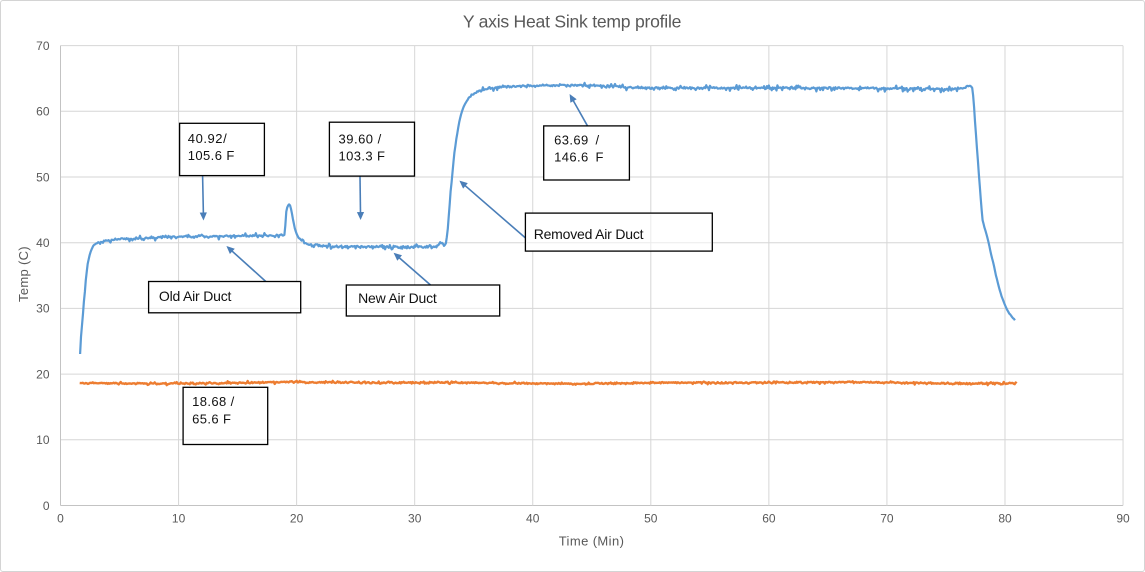 This screenshot has height=572, width=1145. Describe the element at coordinates (211, 155) in the screenshot. I see `svg-text: 105.6 F` at that location.